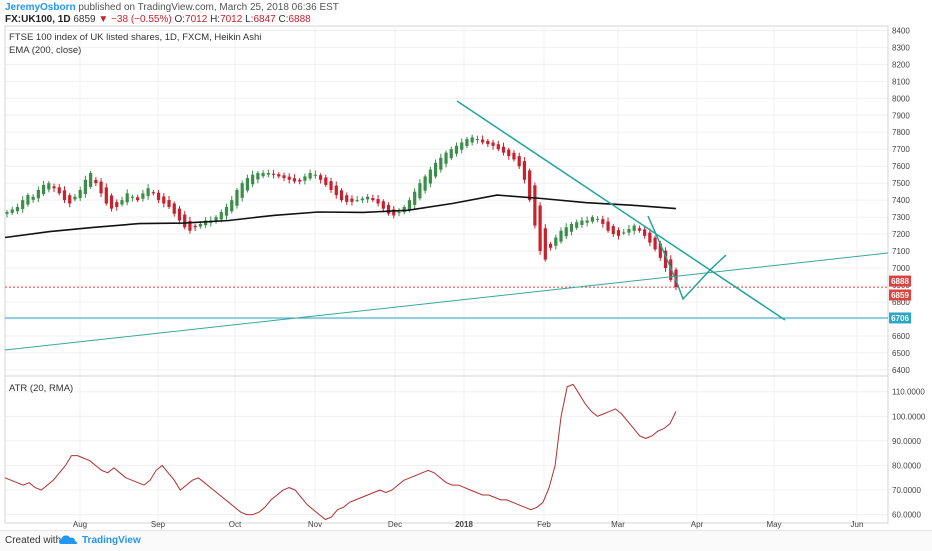  What do you see at coordinates (900, 295) in the screenshot?
I see `price-badge-label: 6859` at bounding box center [900, 295].